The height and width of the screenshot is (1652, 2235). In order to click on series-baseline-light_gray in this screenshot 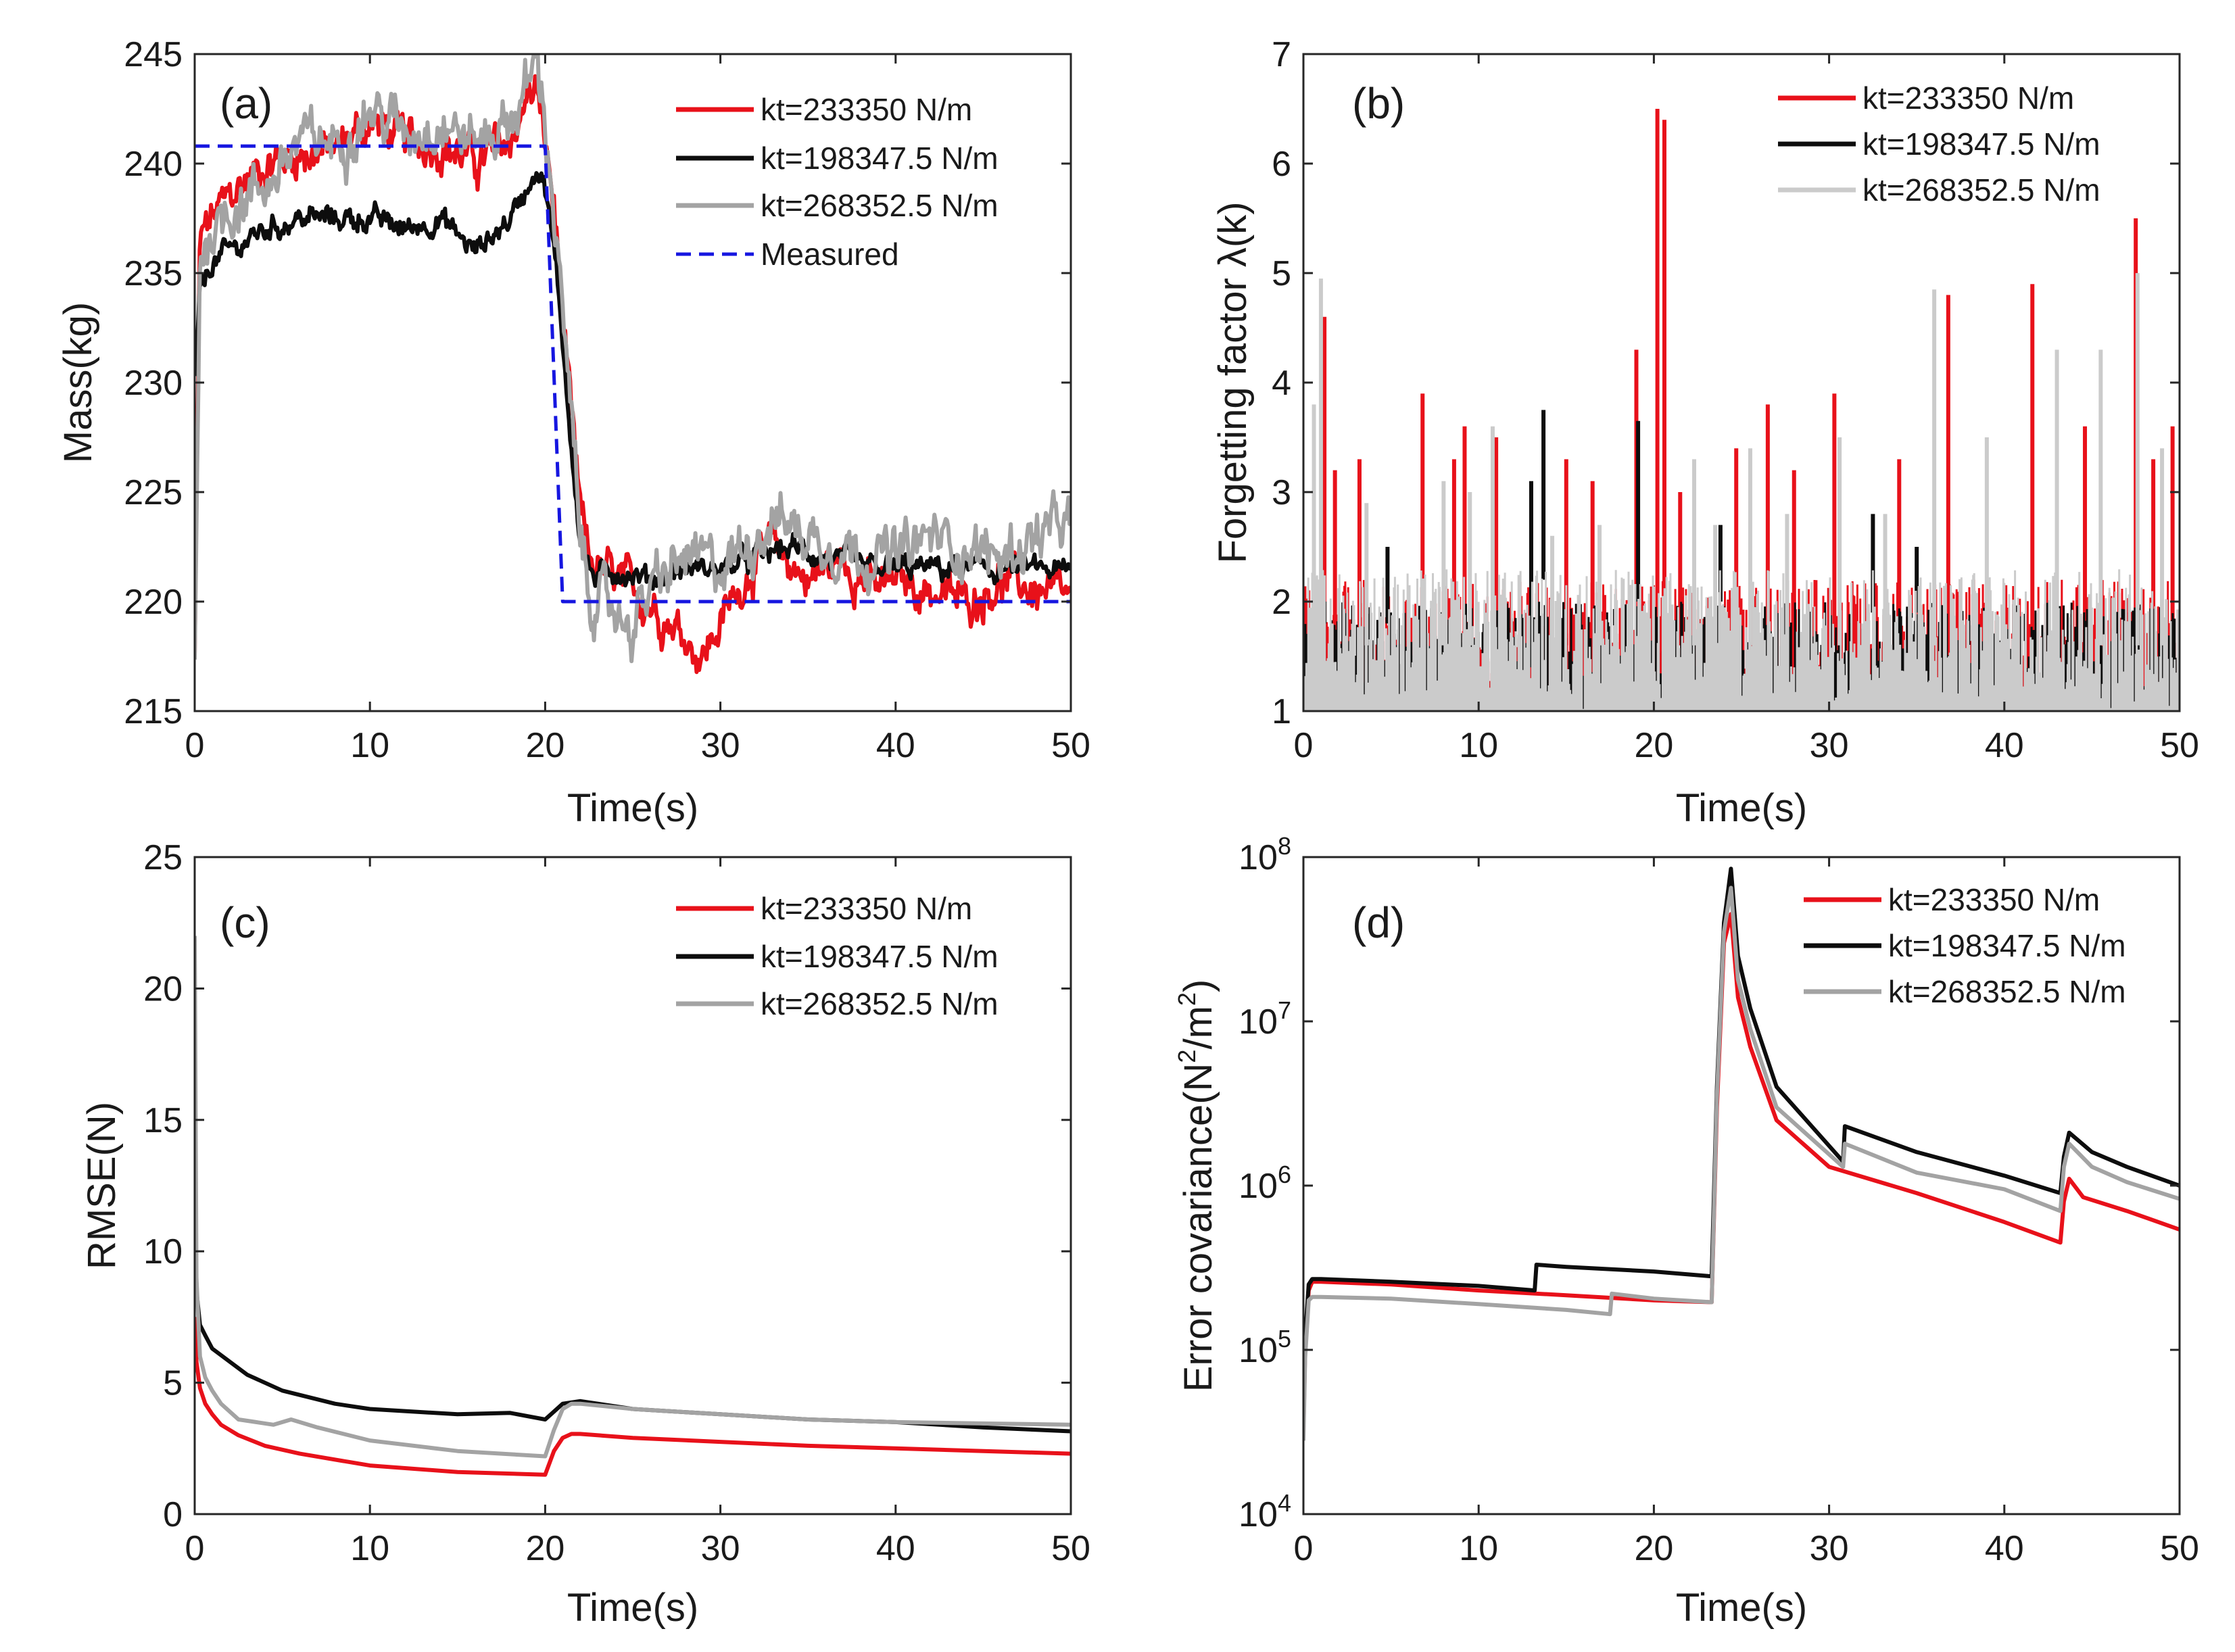, I will do `click(1741, 640)`.